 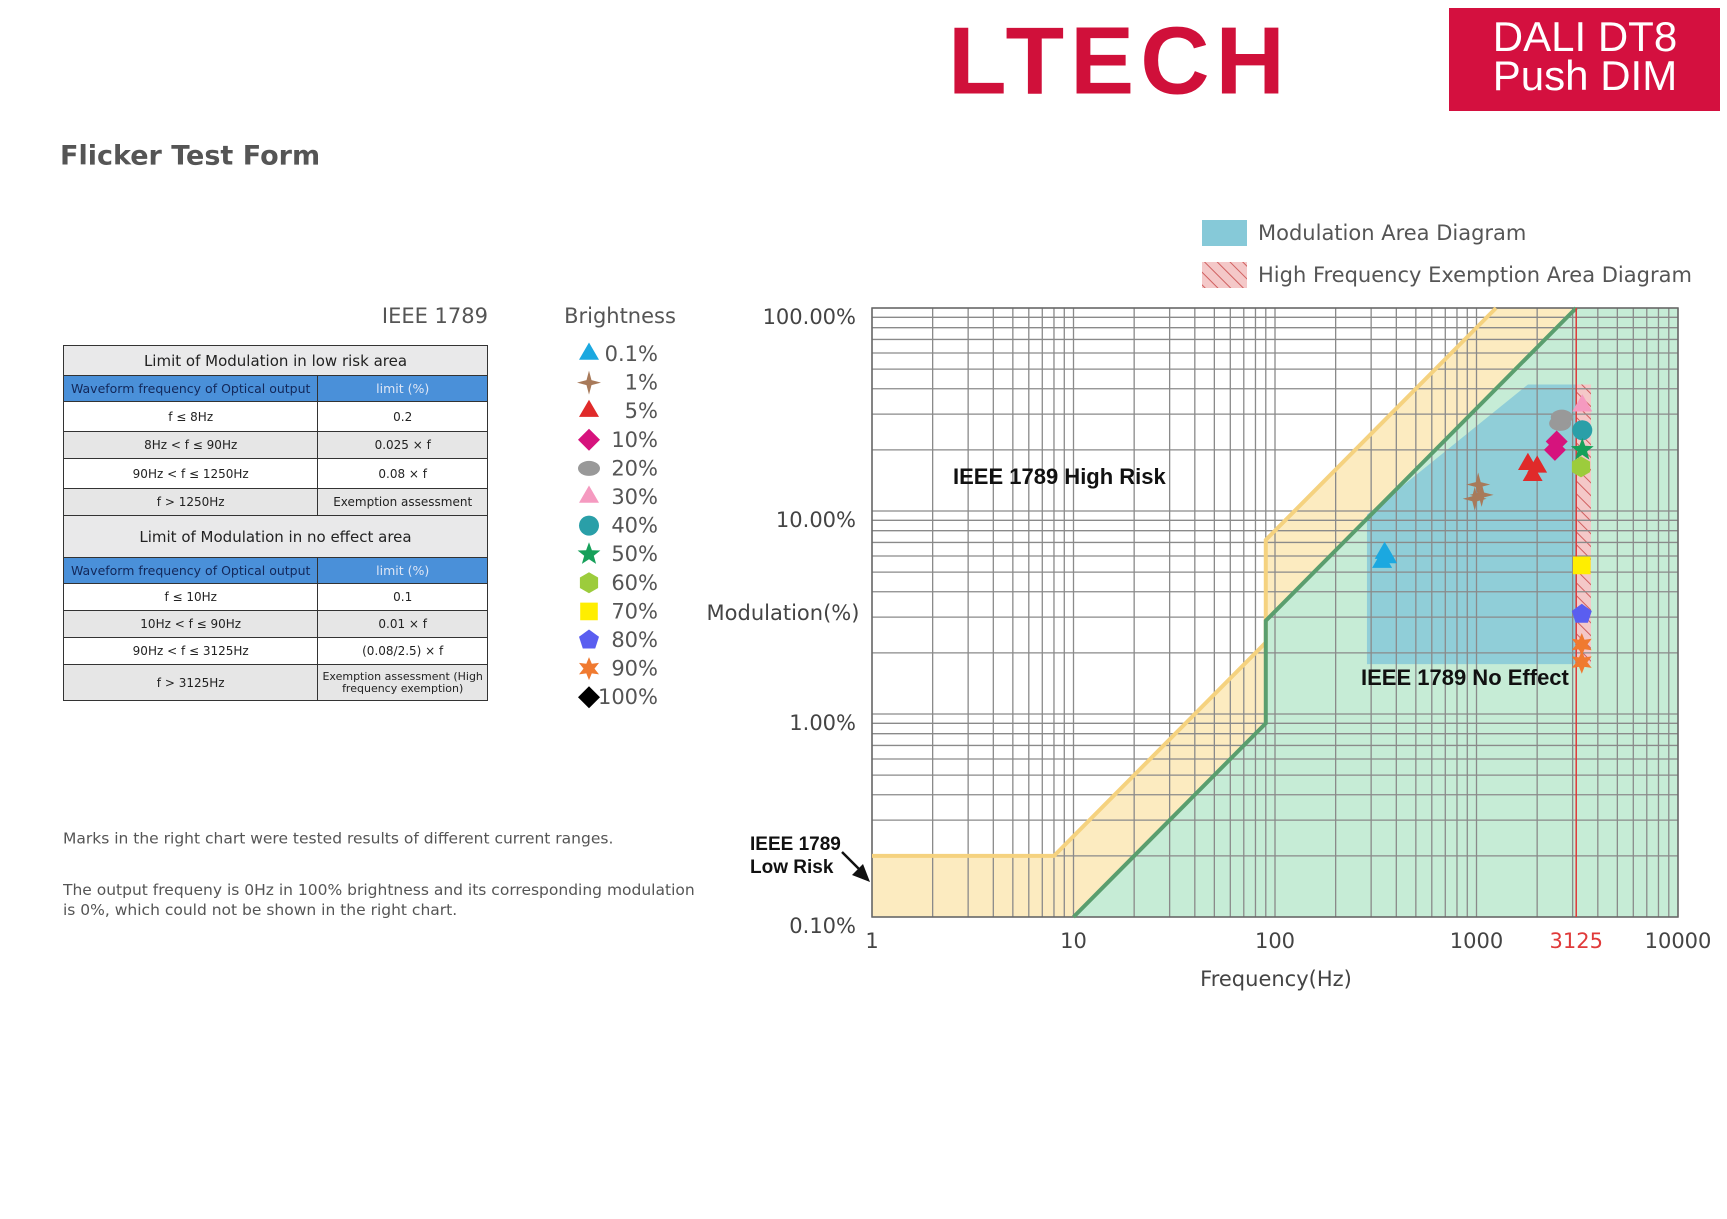 I want to click on table-cell: 90Hz < f ≤ 3125Hz, so click(x=190, y=651).